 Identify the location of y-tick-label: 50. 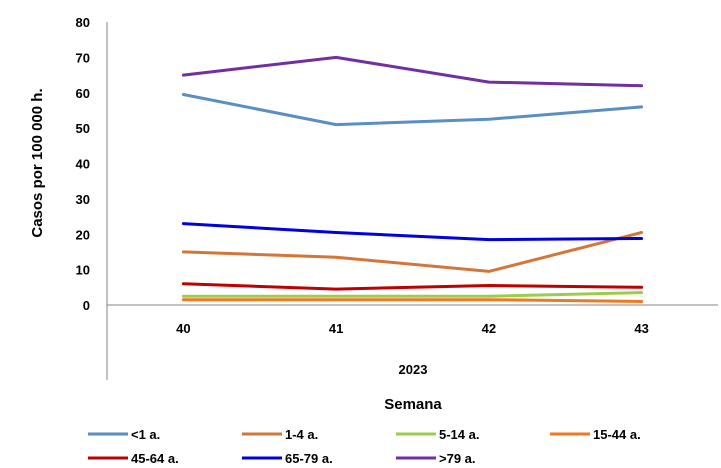
(83, 128).